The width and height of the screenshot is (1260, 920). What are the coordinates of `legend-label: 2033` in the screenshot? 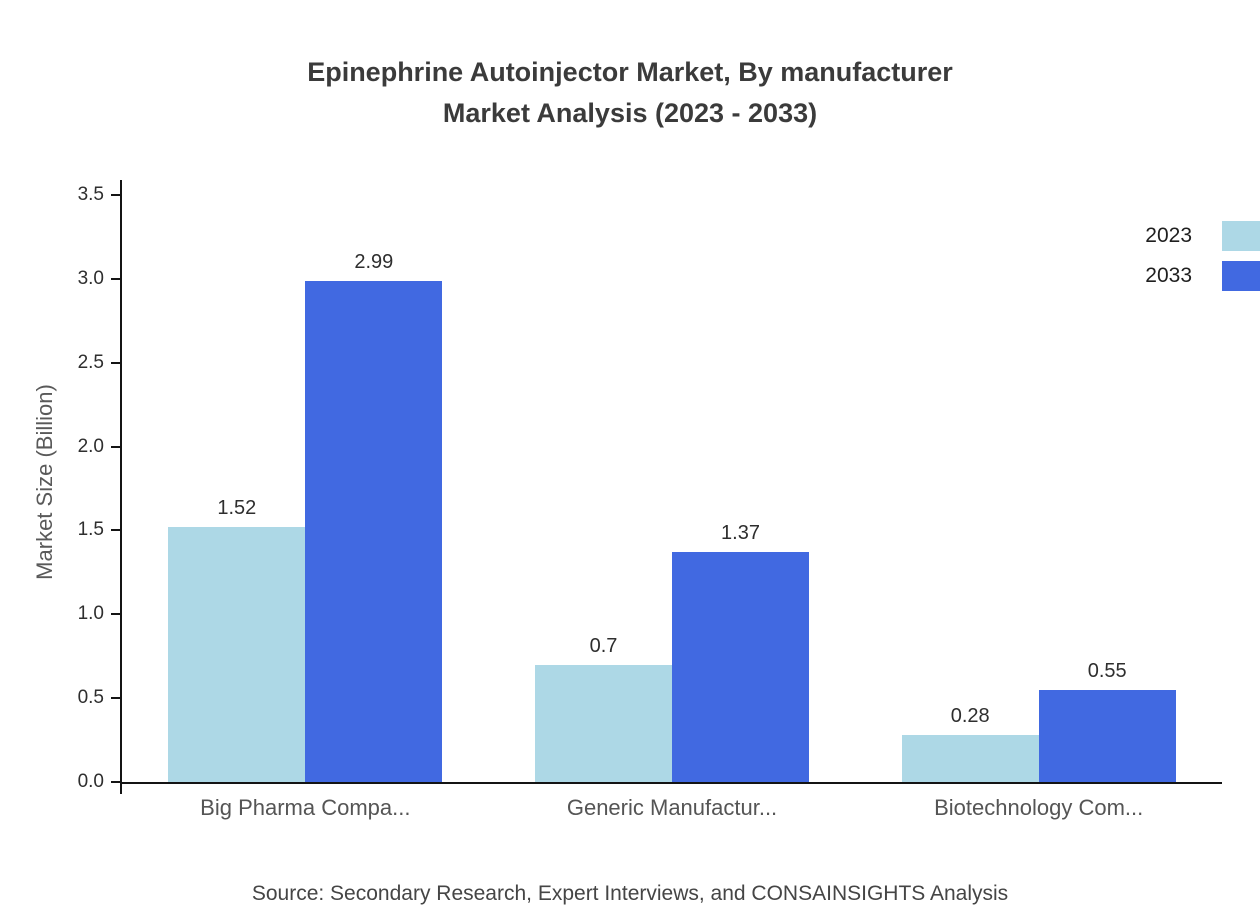 It's located at (1168, 275).